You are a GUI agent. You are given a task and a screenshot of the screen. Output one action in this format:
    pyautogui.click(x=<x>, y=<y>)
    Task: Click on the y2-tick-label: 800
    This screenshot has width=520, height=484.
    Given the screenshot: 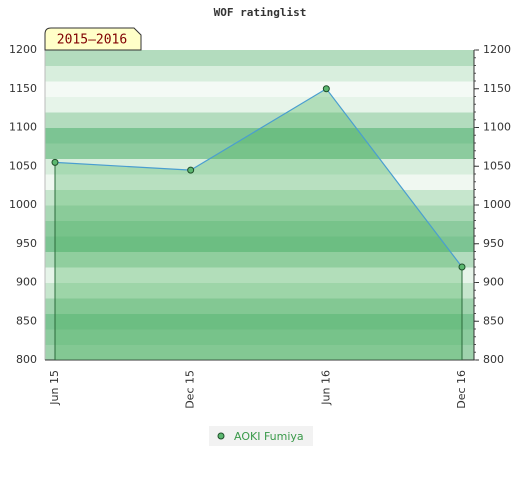 What is the action you would take?
    pyautogui.click(x=493, y=359)
    